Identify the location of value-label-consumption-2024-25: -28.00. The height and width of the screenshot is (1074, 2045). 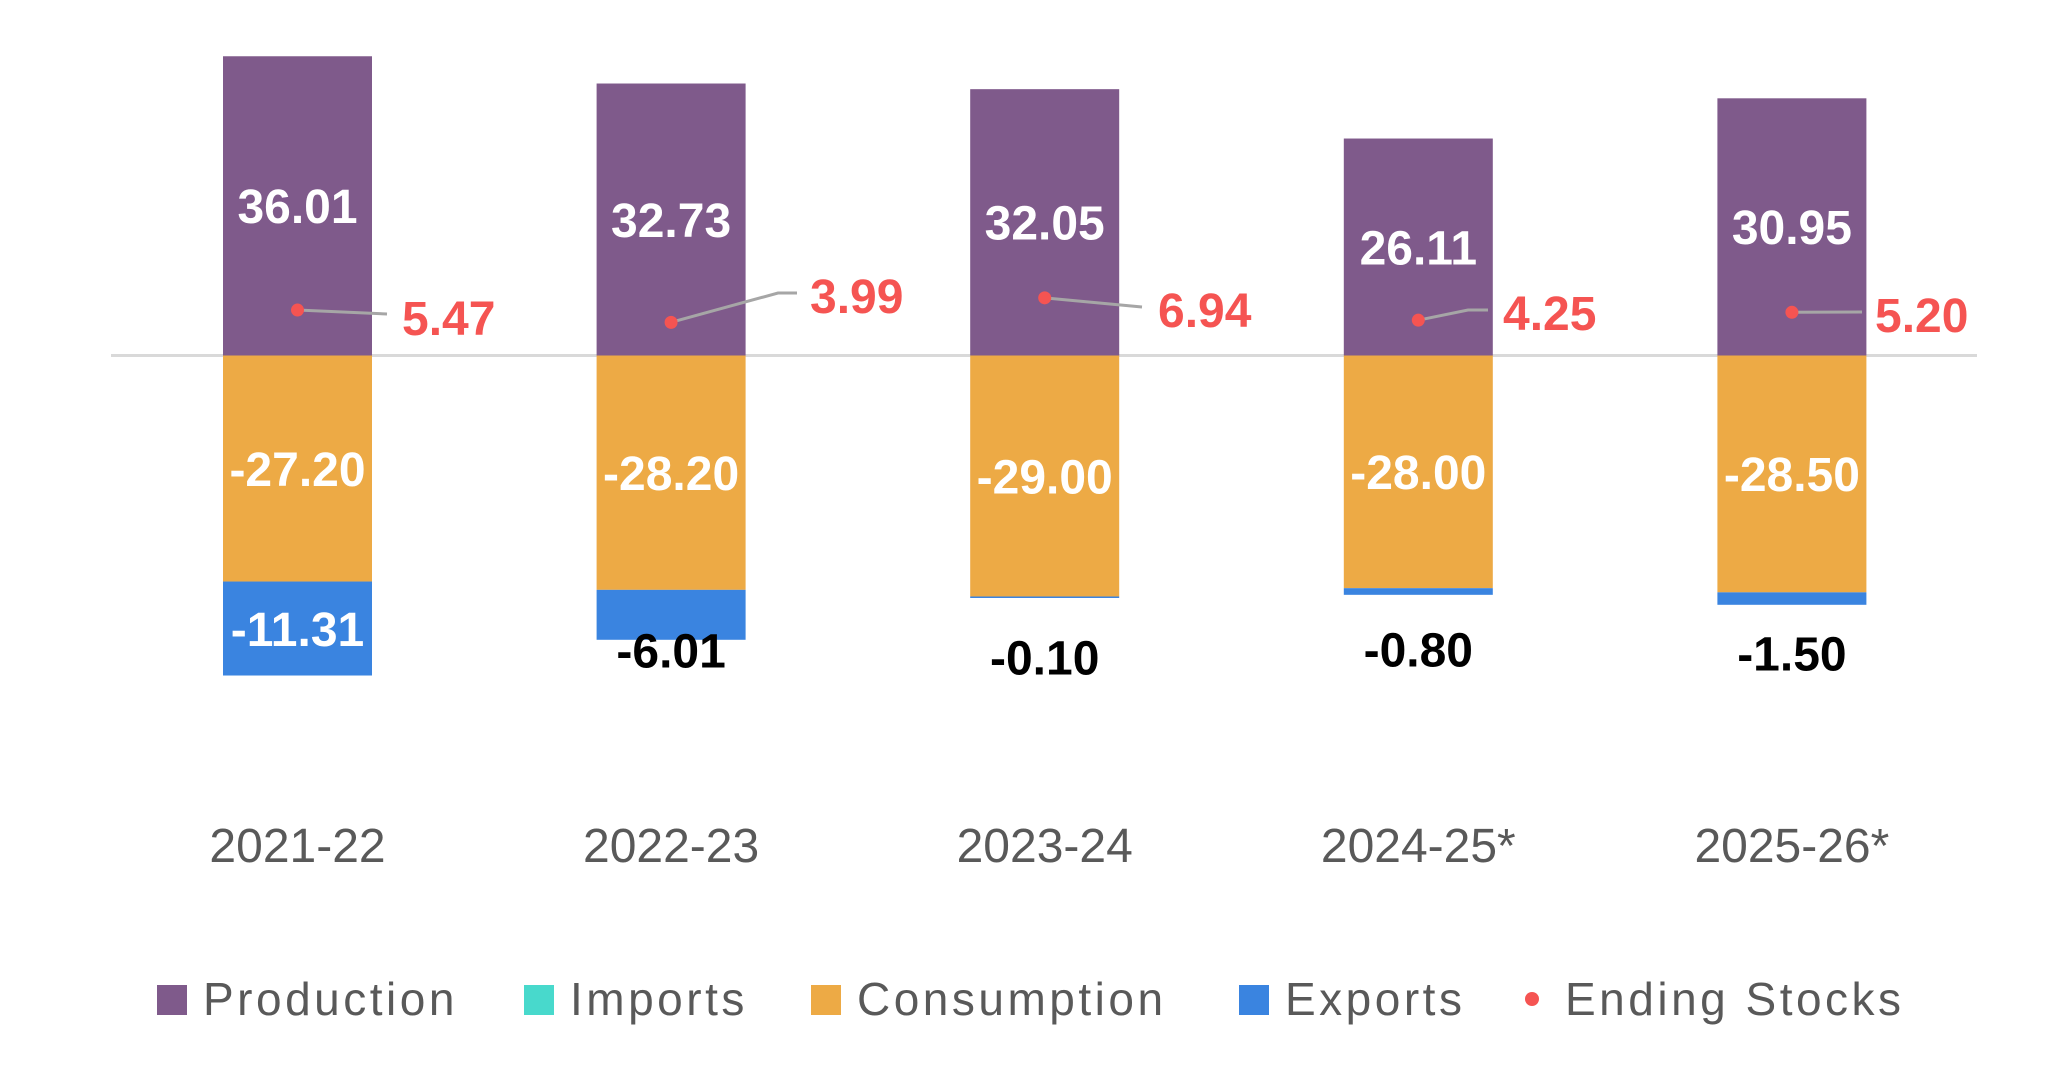
(1418, 473).